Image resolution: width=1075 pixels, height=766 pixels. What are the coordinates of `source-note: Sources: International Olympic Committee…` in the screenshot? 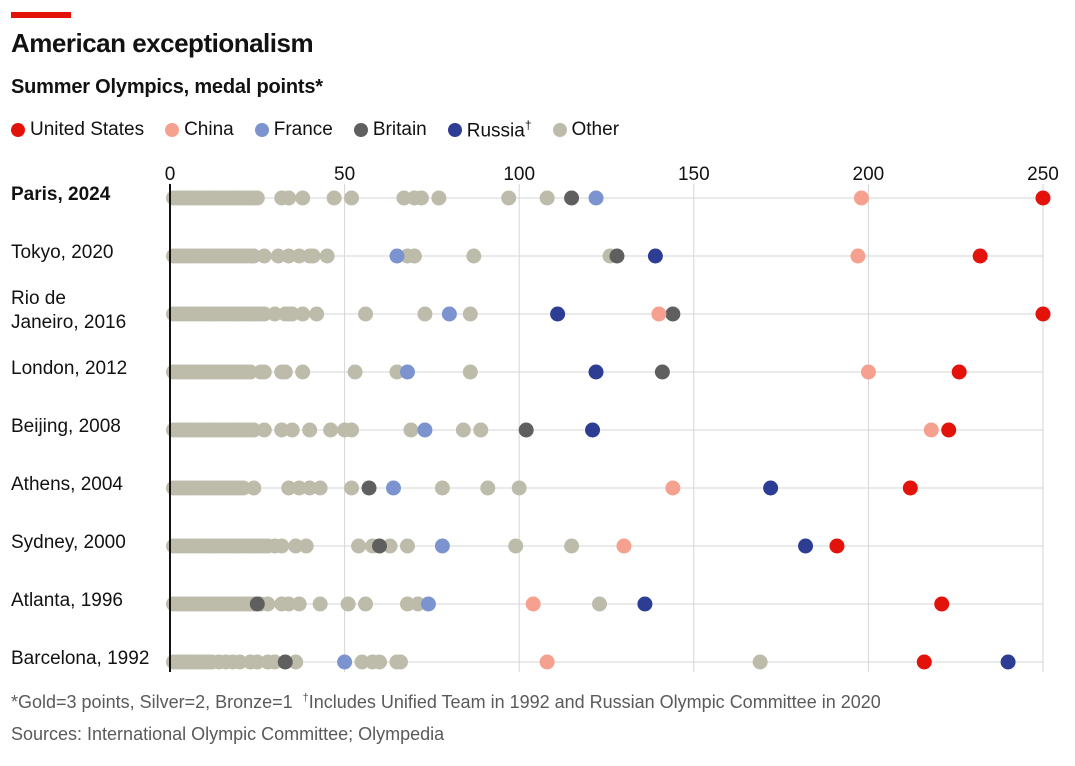 It's located at (228, 734).